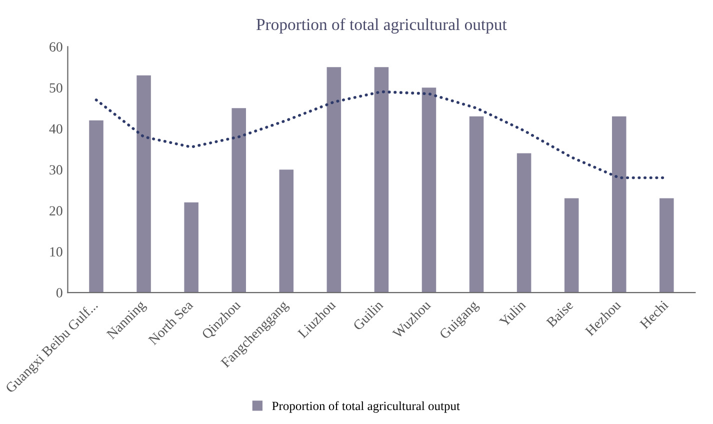  What do you see at coordinates (55, 129) in the screenshot?
I see `y-tick-label: 40` at bounding box center [55, 129].